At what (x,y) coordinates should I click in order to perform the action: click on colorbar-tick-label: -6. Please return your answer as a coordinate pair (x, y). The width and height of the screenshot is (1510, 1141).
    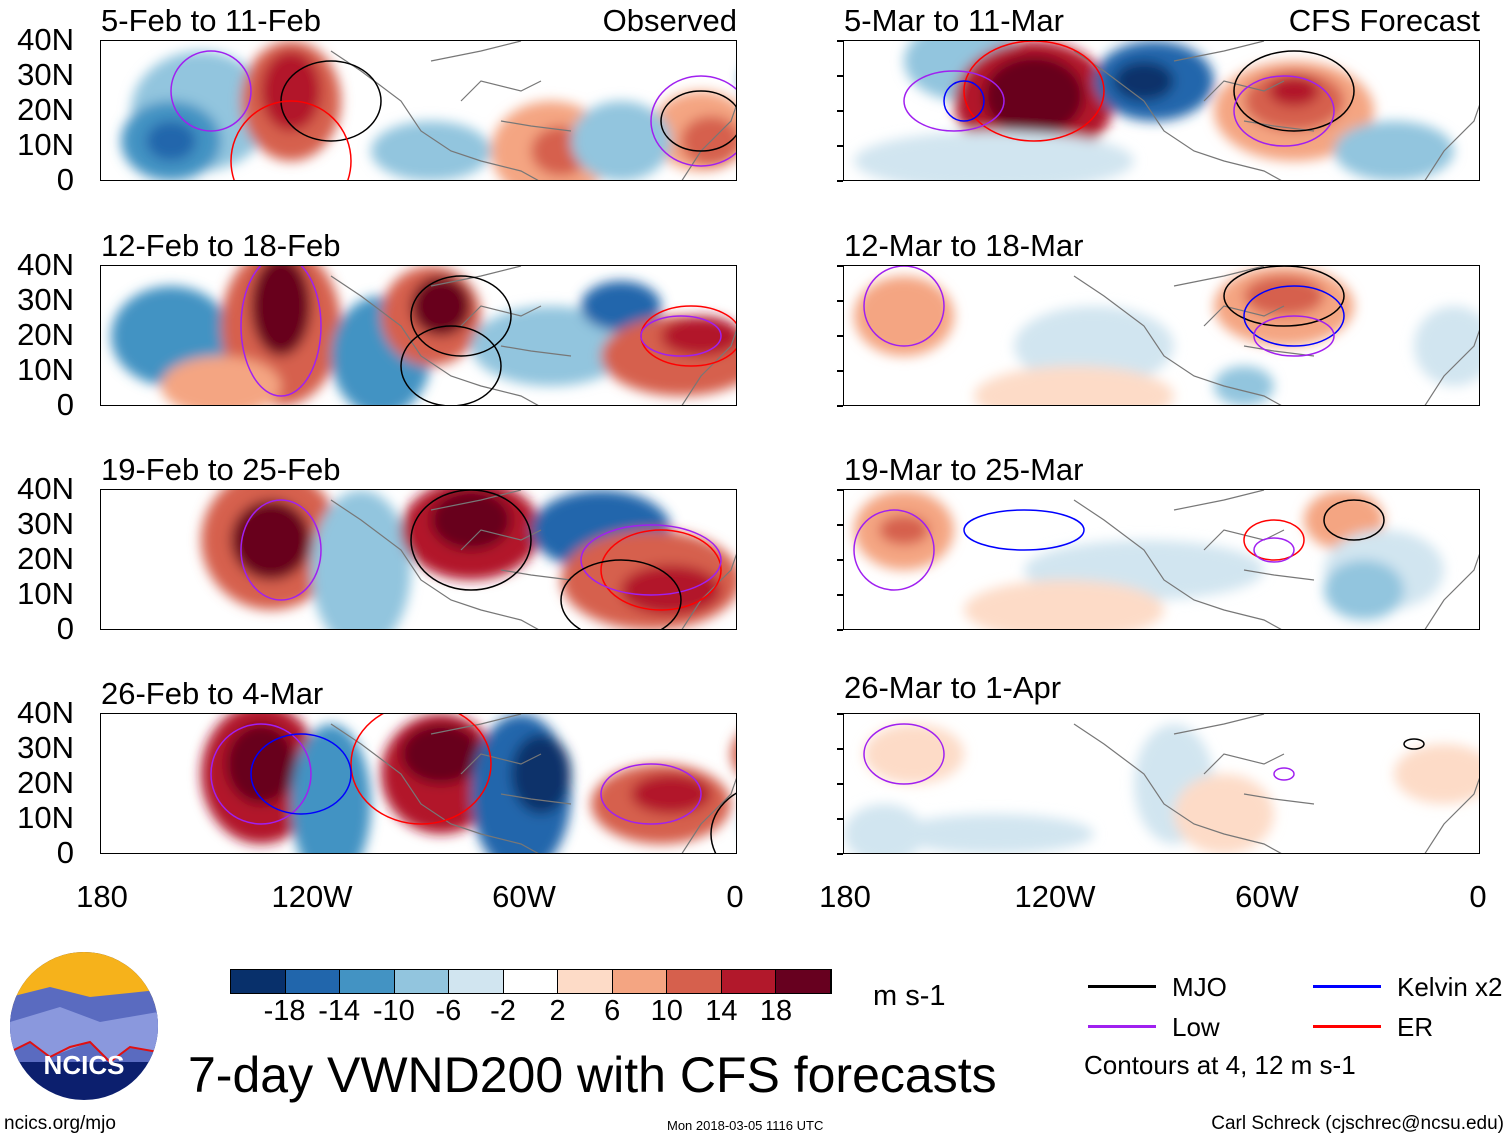
    Looking at the image, I should click on (448, 1011).